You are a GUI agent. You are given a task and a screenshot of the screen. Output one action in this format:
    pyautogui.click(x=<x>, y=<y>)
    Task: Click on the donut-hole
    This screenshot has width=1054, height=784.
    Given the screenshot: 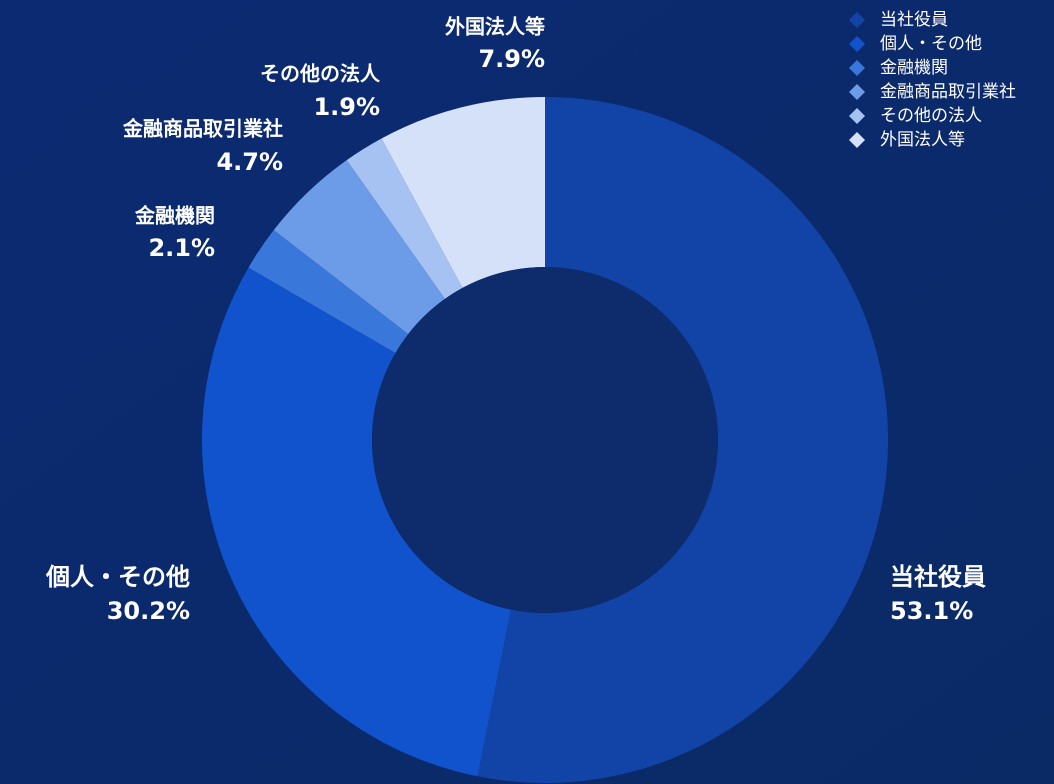 What is the action you would take?
    pyautogui.click(x=545, y=440)
    